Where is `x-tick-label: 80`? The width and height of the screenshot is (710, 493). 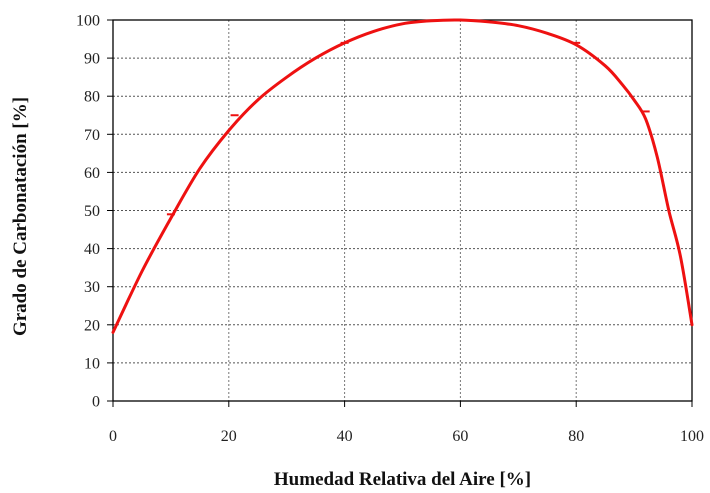
x-tick-label: 80 is located at coordinates (576, 436).